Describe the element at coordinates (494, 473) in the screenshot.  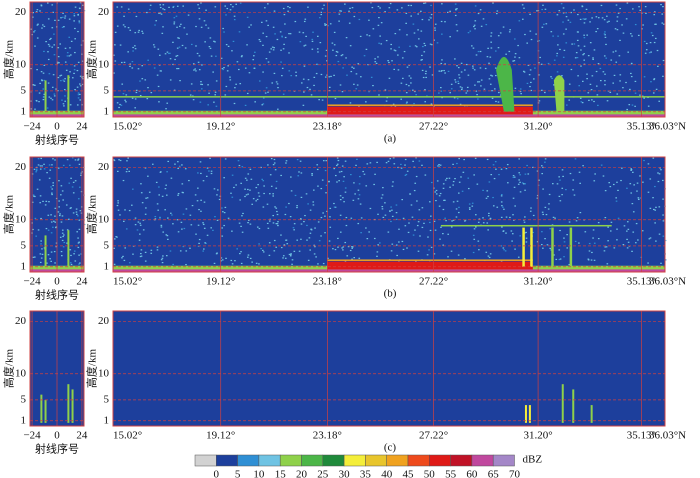
I see `colorbar-tick-label: 65` at that location.